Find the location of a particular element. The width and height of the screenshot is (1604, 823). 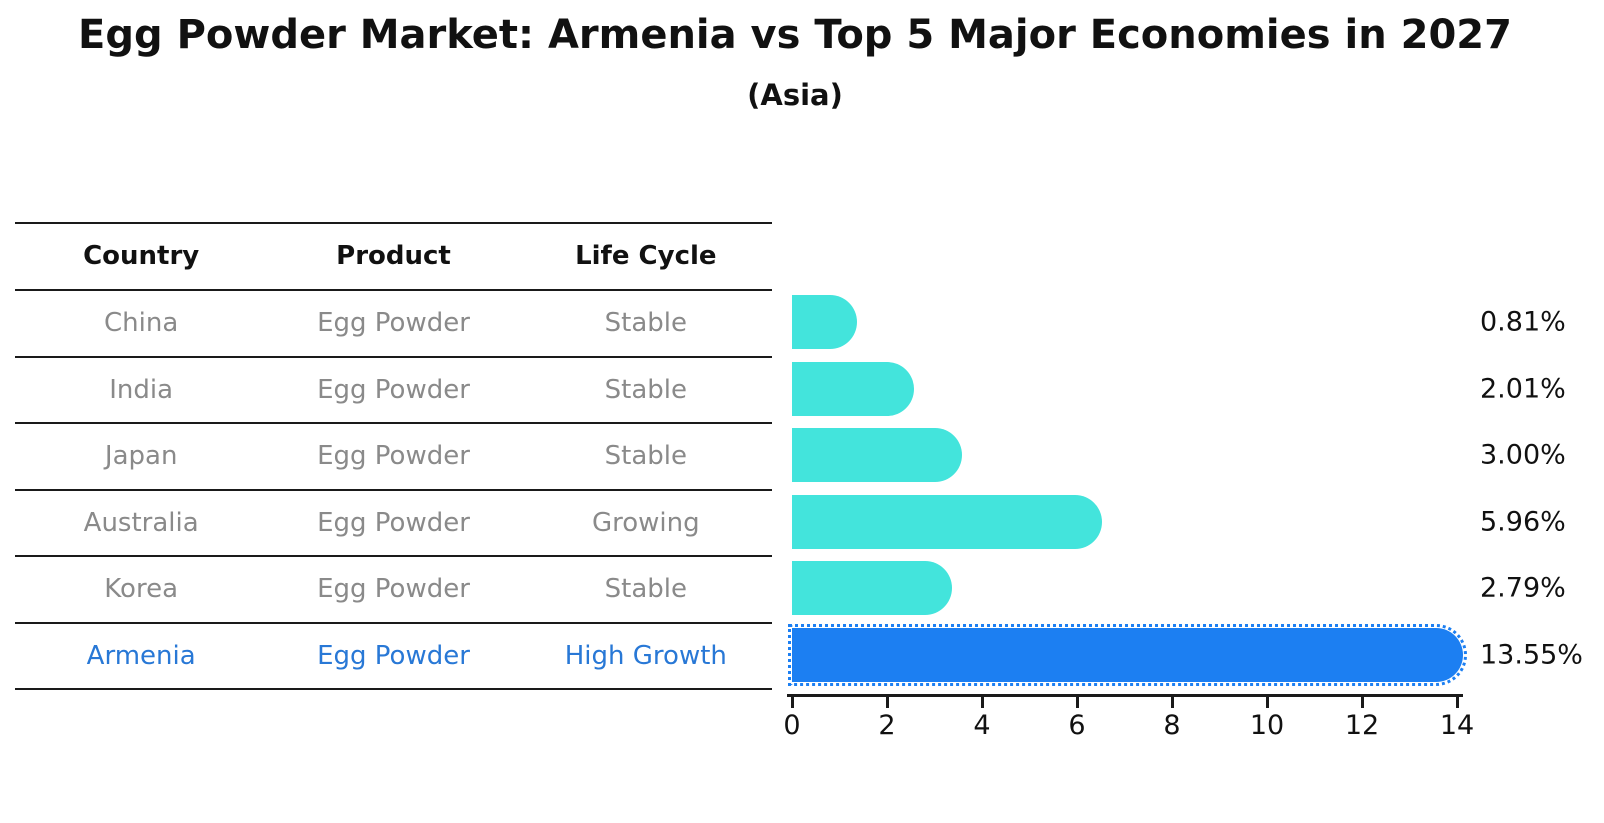

bar-china is located at coordinates (825, 322).